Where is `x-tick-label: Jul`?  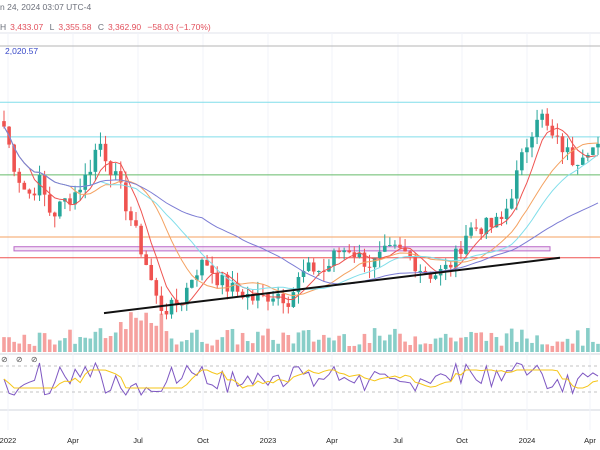 x-tick-label: Jul is located at coordinates (398, 440).